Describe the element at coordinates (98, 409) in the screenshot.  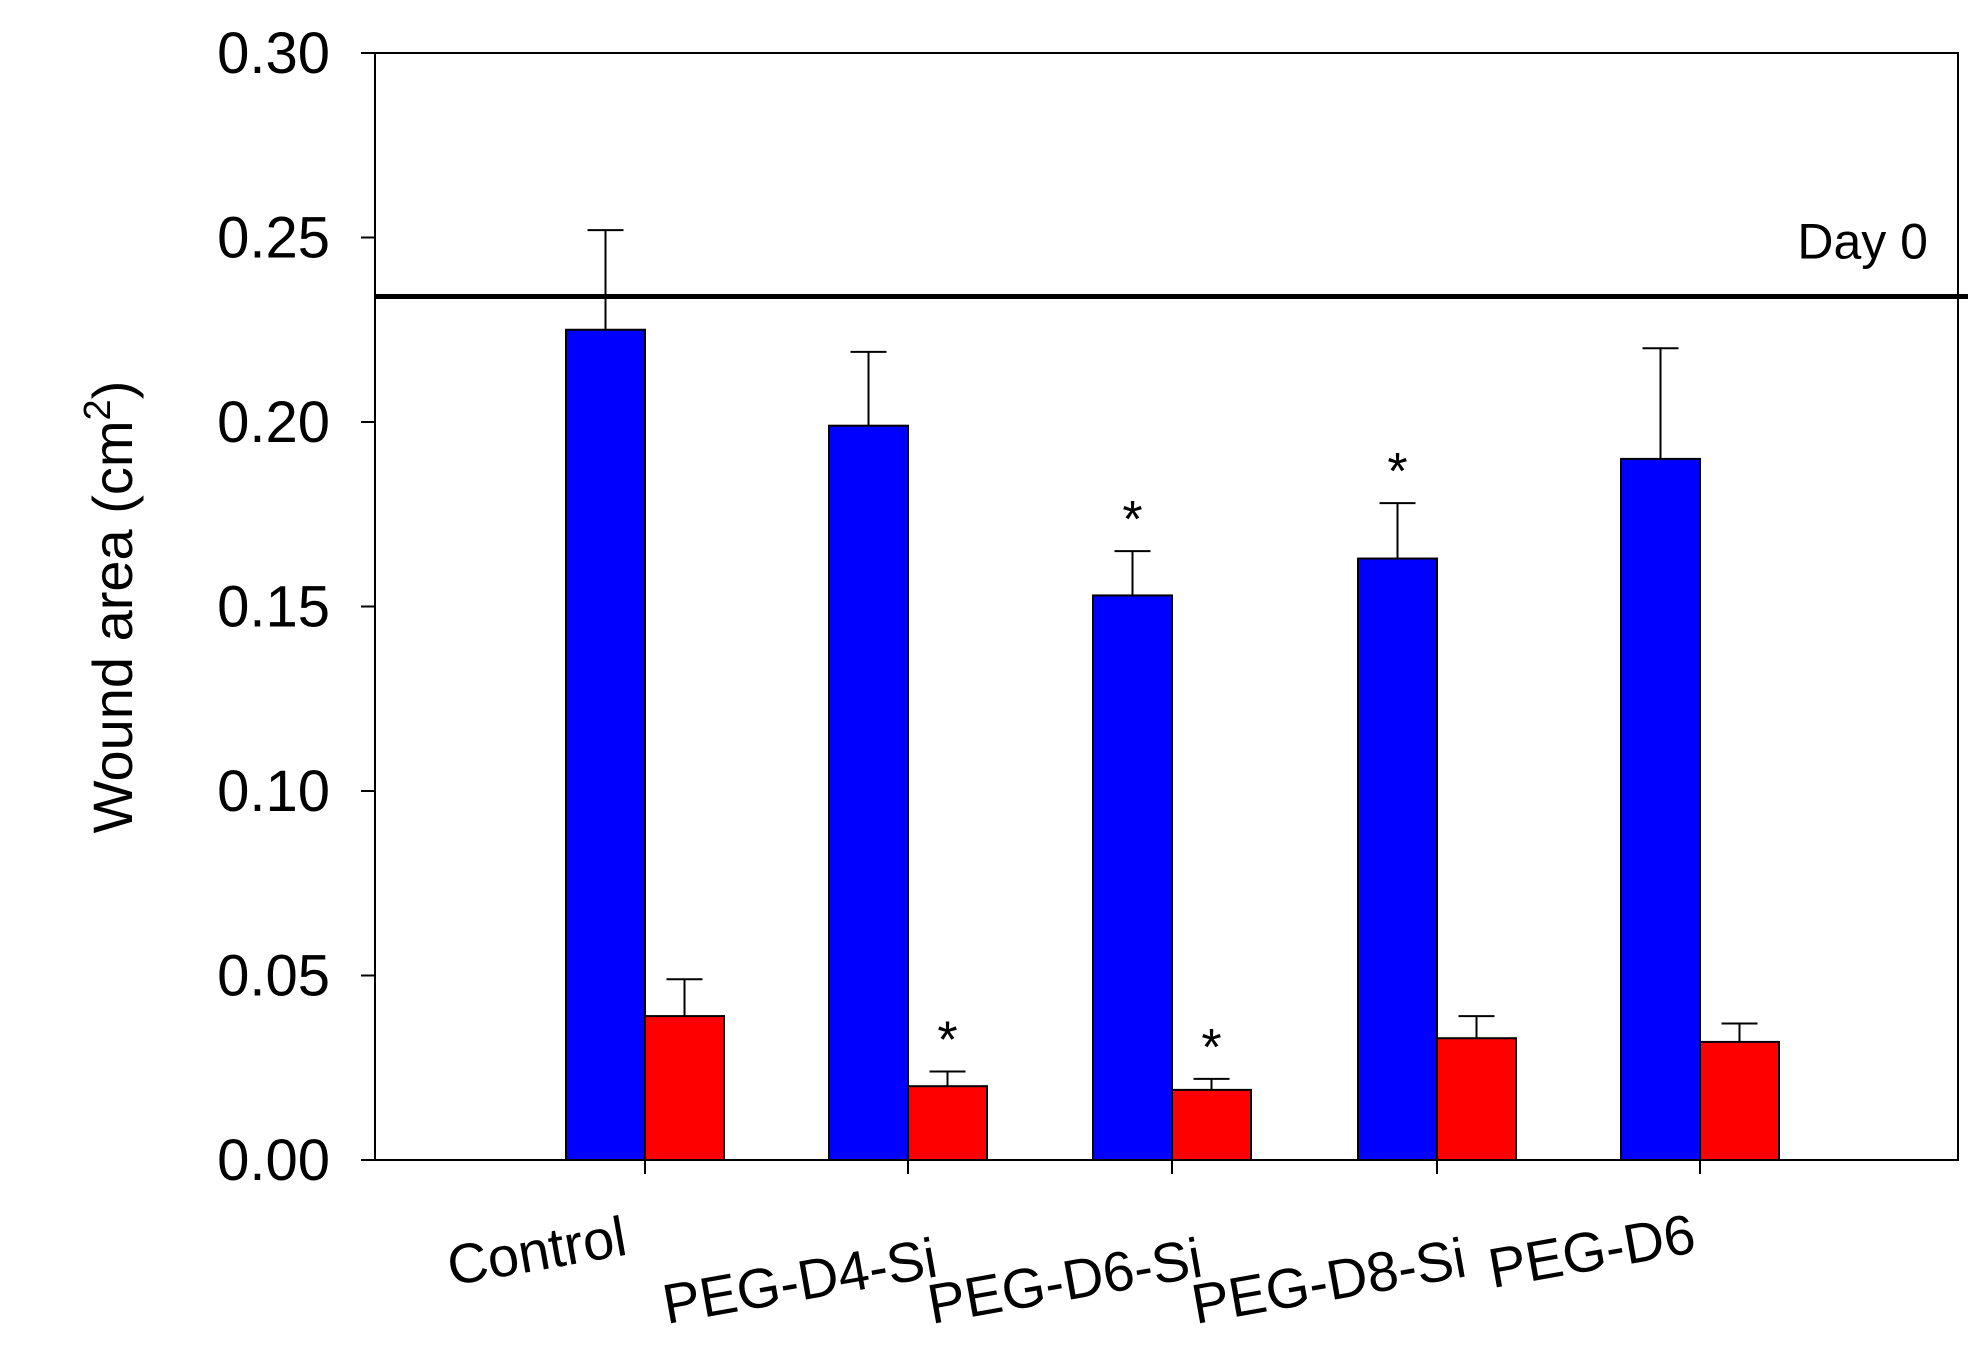
I see `y-axis-title-superscript: 2` at that location.